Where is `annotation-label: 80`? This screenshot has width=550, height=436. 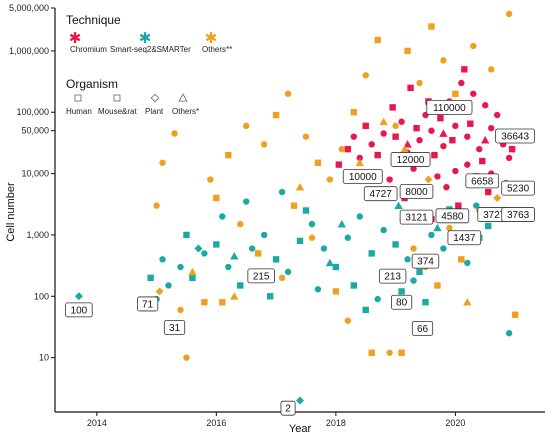 annotation-label: 80 is located at coordinates (402, 303).